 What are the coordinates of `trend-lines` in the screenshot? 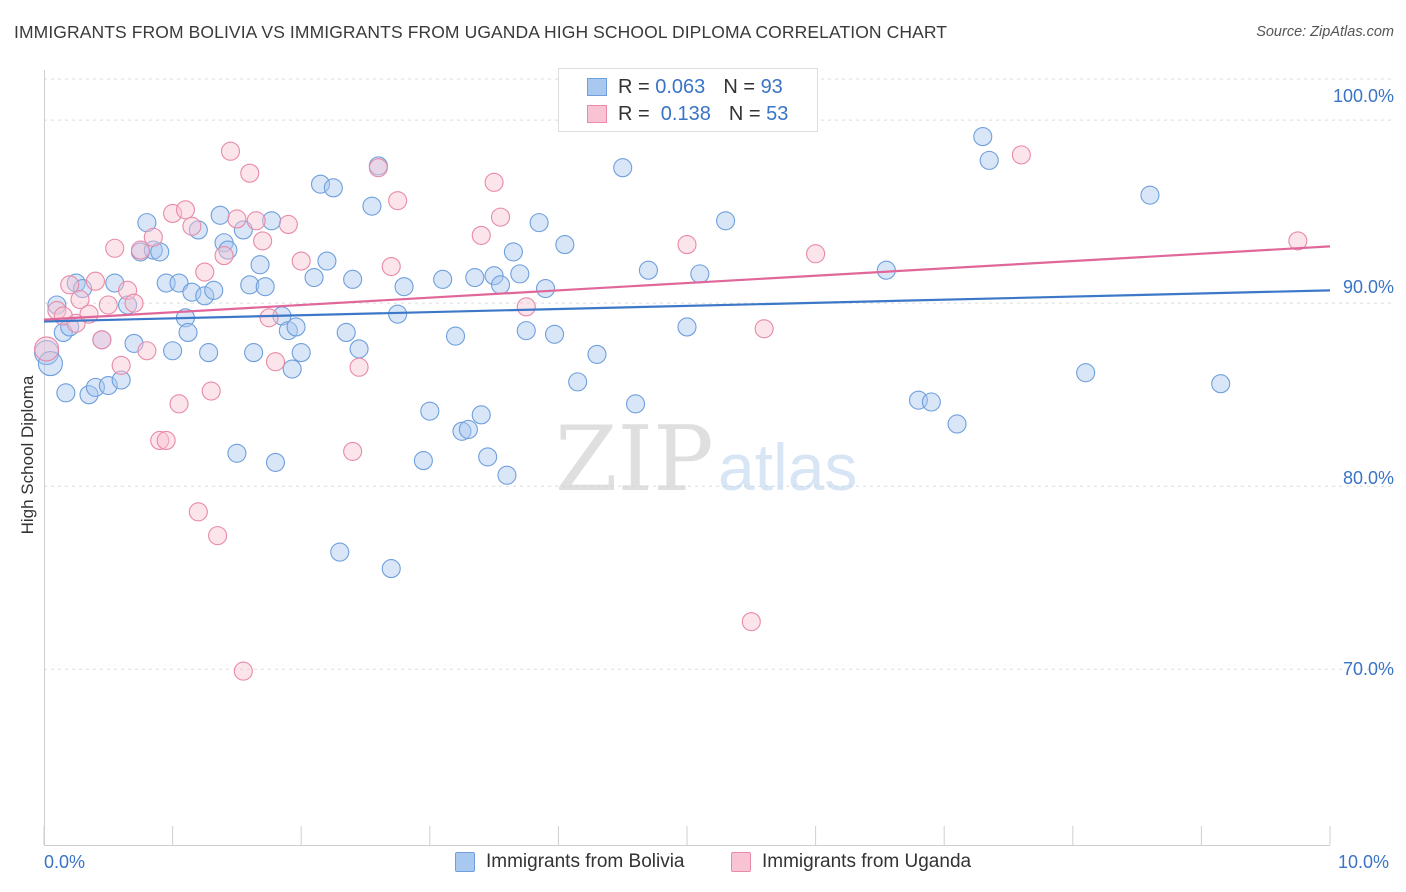 It's located at (687, 284).